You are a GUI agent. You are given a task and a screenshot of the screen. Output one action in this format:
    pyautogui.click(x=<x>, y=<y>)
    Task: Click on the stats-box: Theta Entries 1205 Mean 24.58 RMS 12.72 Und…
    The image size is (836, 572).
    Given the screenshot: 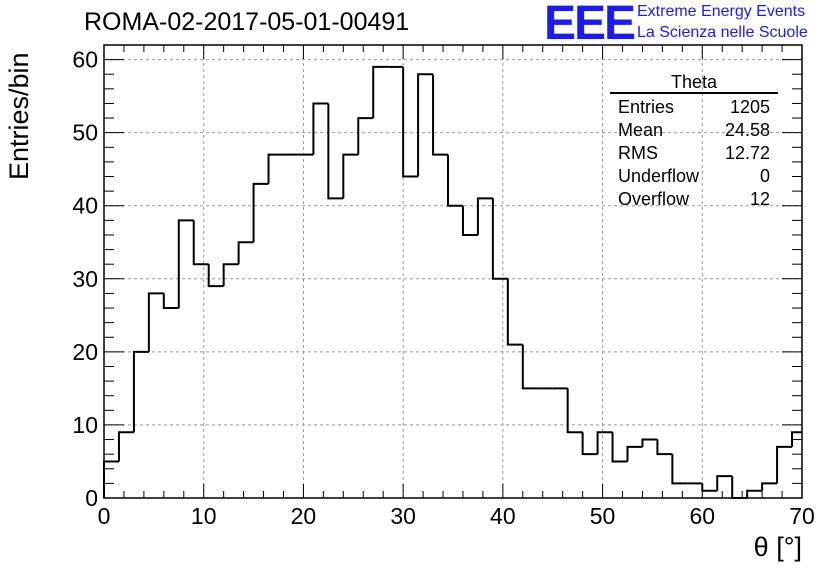 What is the action you would take?
    pyautogui.click(x=694, y=141)
    